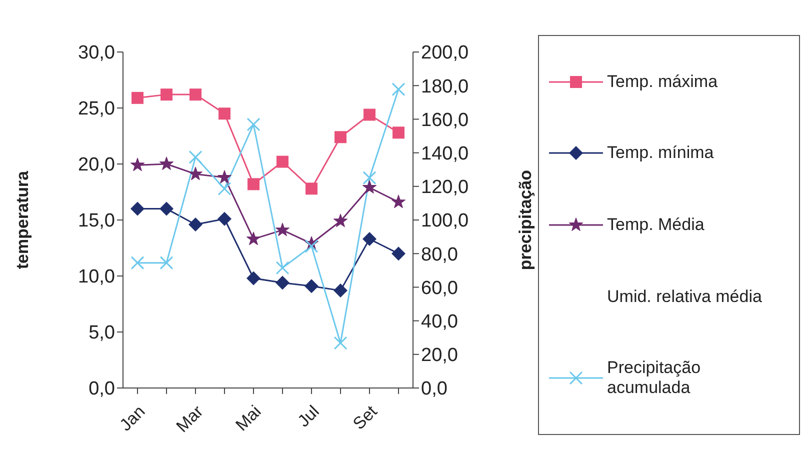 The image size is (806, 466). What do you see at coordinates (308, 416) in the screenshot?
I see `x-tick-label: Jul` at bounding box center [308, 416].